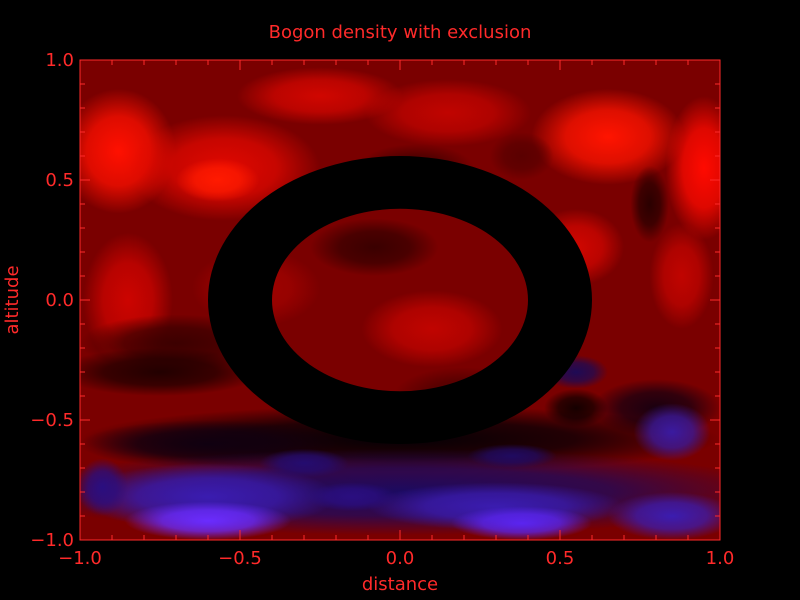 The width and height of the screenshot is (800, 600). I want to click on x-tick-label: 0.0, so click(400, 558).